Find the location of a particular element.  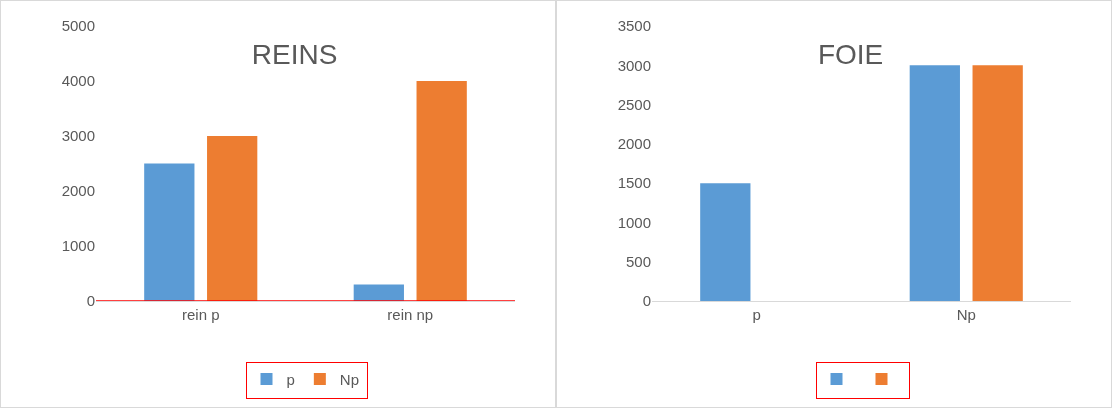

y-tick-label: 2500 is located at coordinates (634, 104).